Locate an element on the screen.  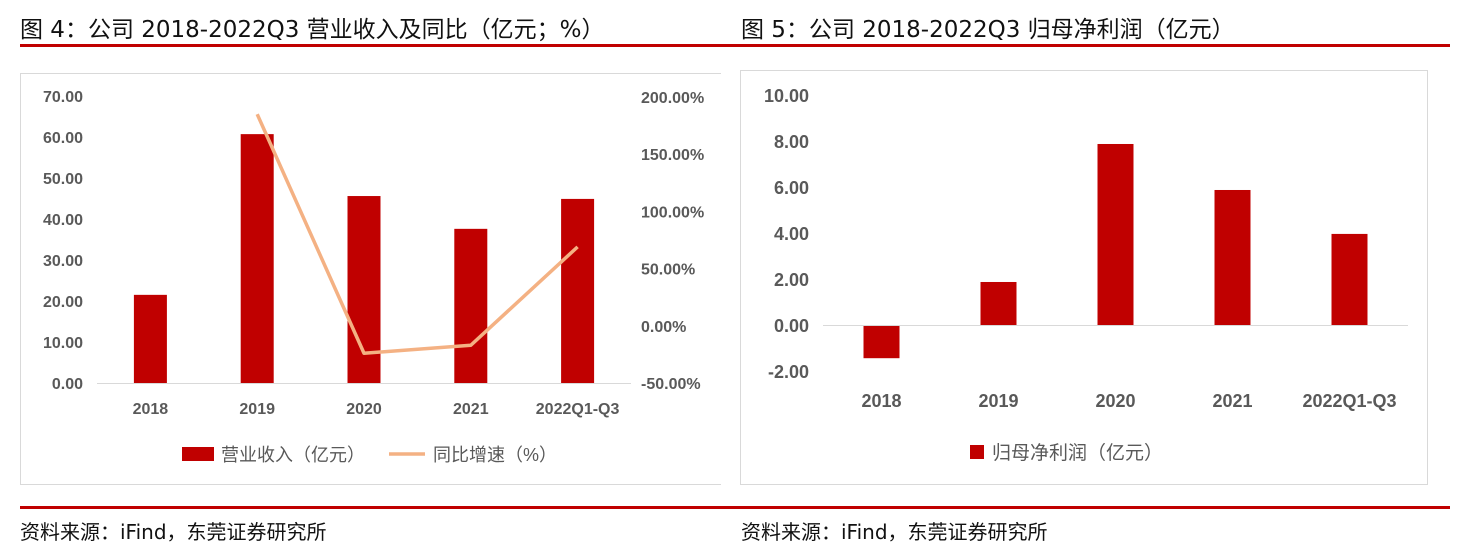
y-axis-tick: 2.00 is located at coordinates (791, 280).